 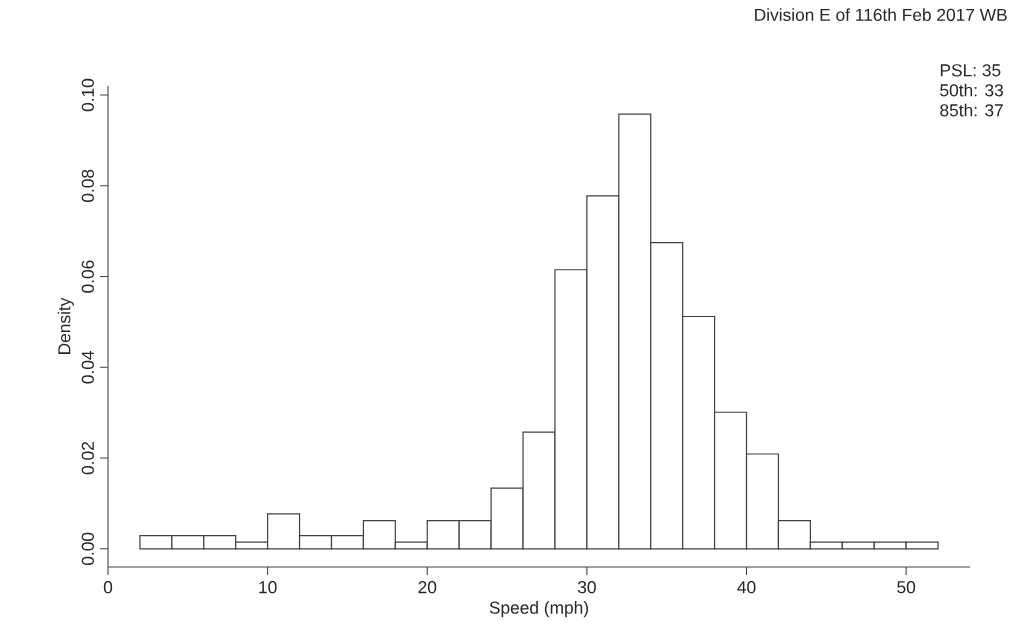 I want to click on chart-title: Division E of 116th Feb 2017 WB, so click(x=881, y=14).